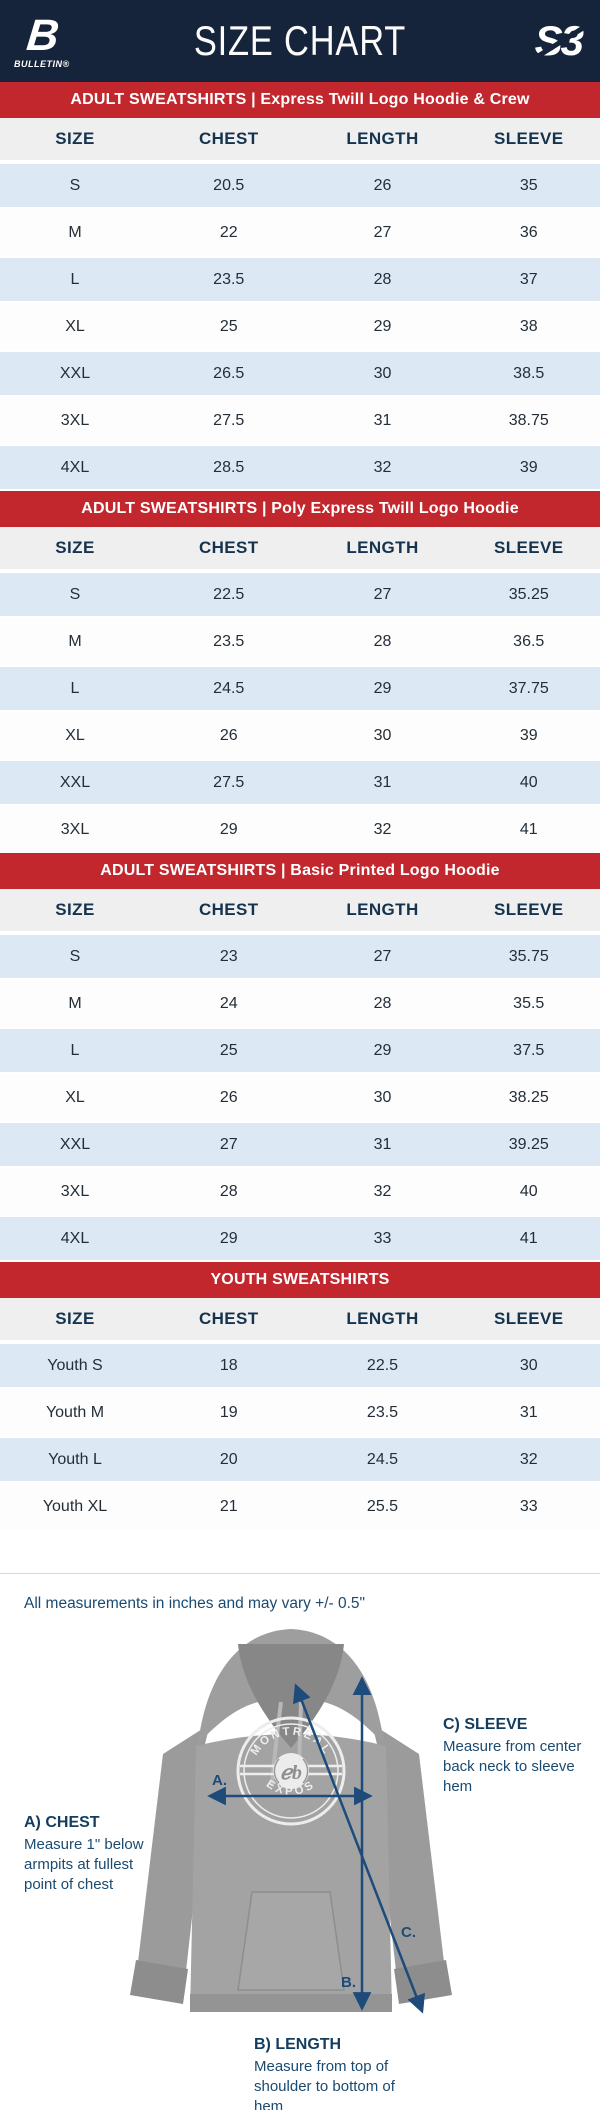 This screenshot has height=2110, width=600. I want to click on table-row: 3XL 27.5 31 38.75, so click(300, 420).